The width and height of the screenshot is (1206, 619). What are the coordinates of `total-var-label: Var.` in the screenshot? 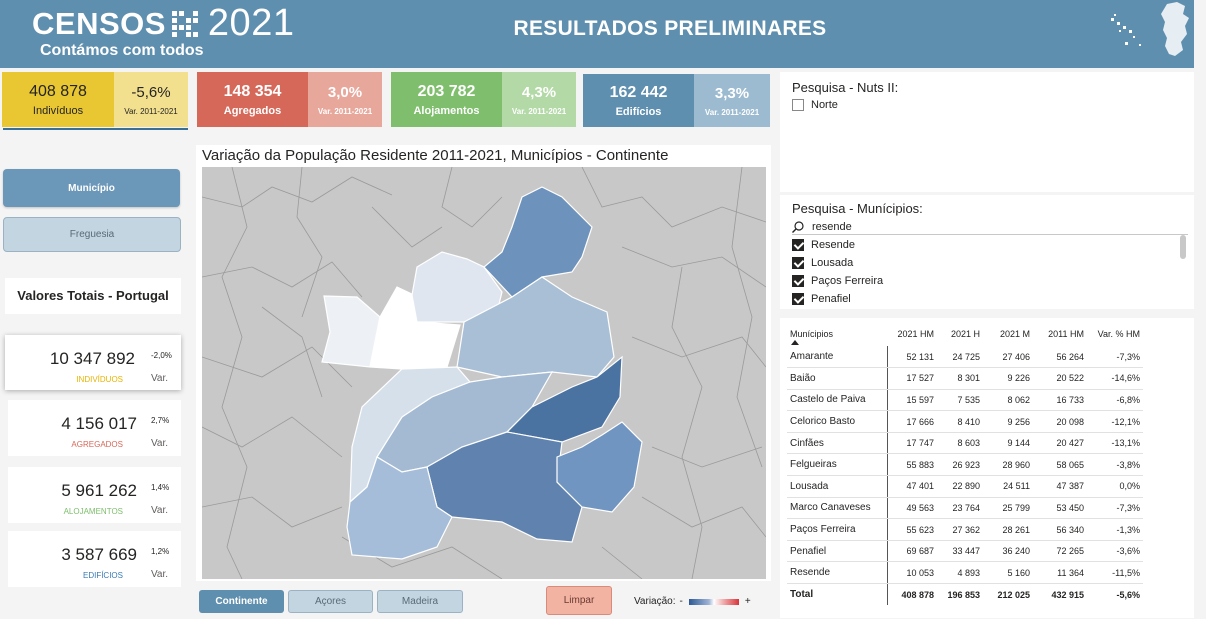 It's located at (160, 443).